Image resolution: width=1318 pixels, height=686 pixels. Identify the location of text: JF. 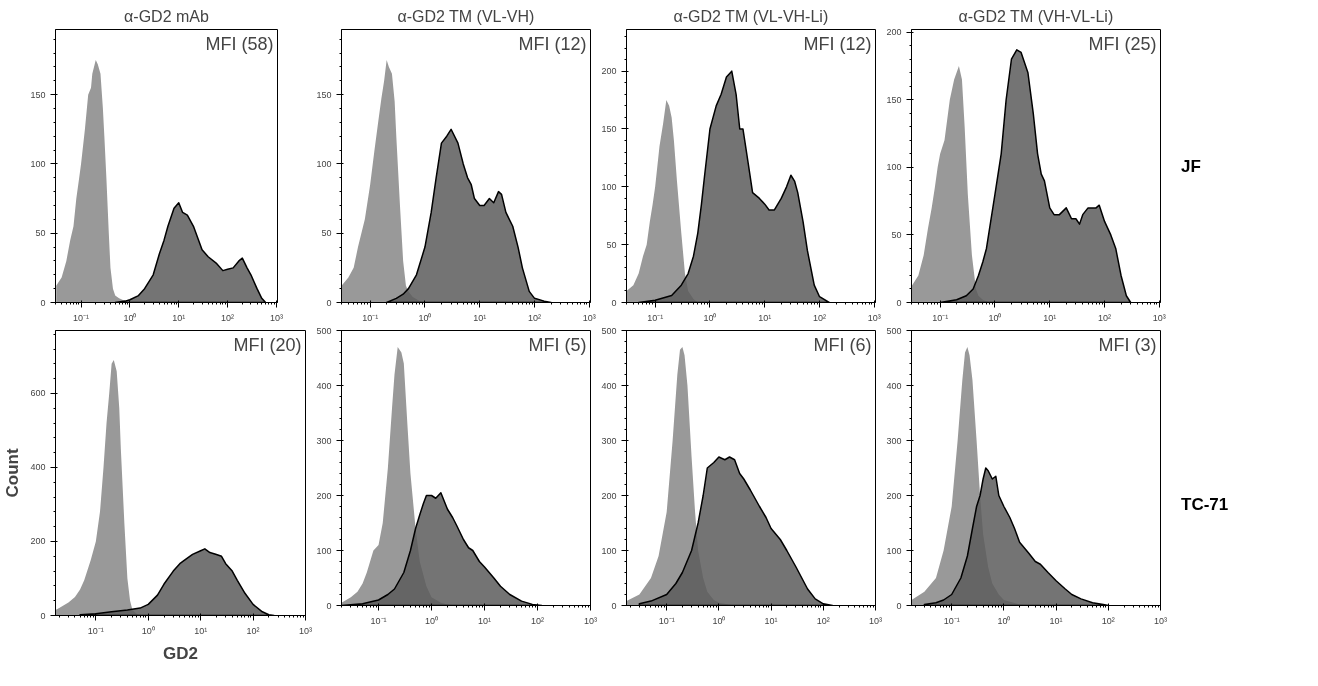
(1191, 167).